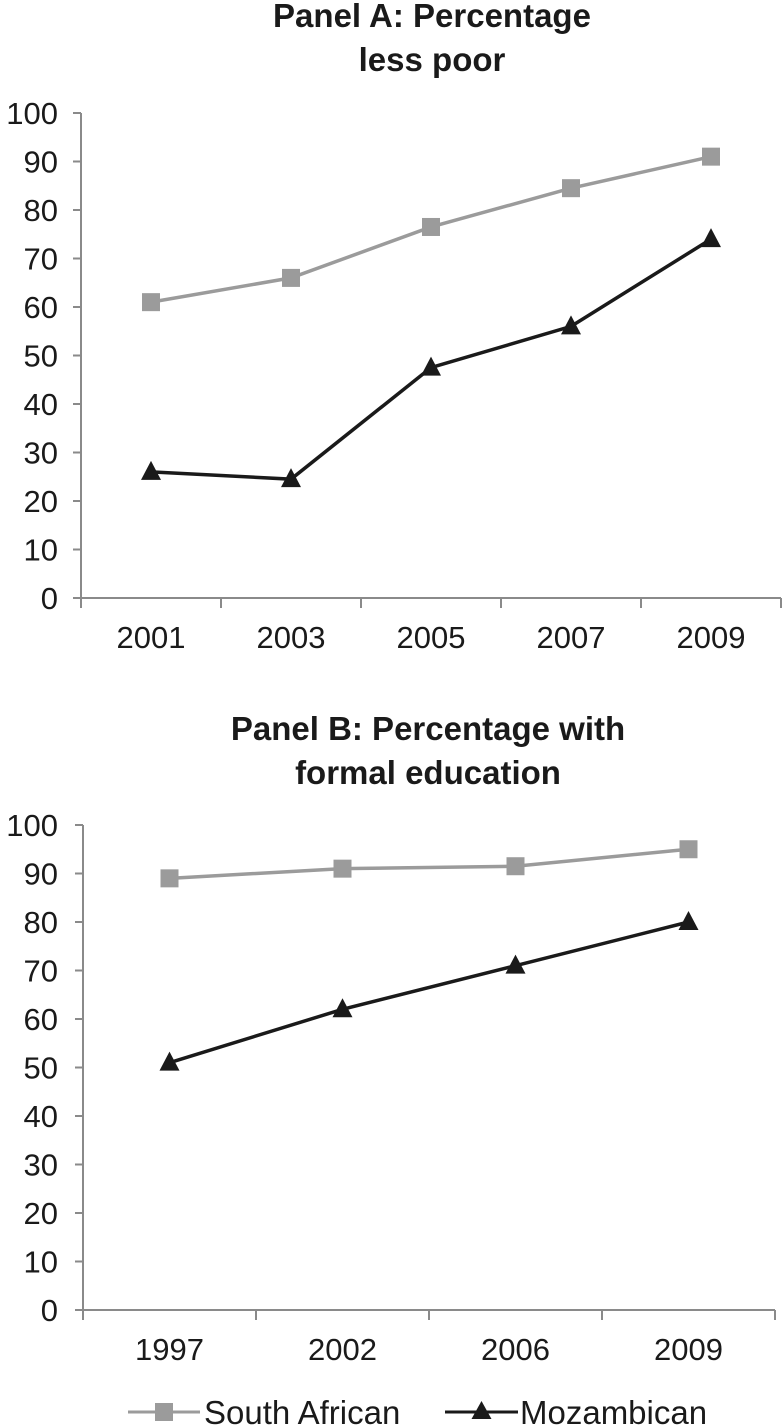  What do you see at coordinates (41, 971) in the screenshot?
I see `panel-b-y-tick-label: 70` at bounding box center [41, 971].